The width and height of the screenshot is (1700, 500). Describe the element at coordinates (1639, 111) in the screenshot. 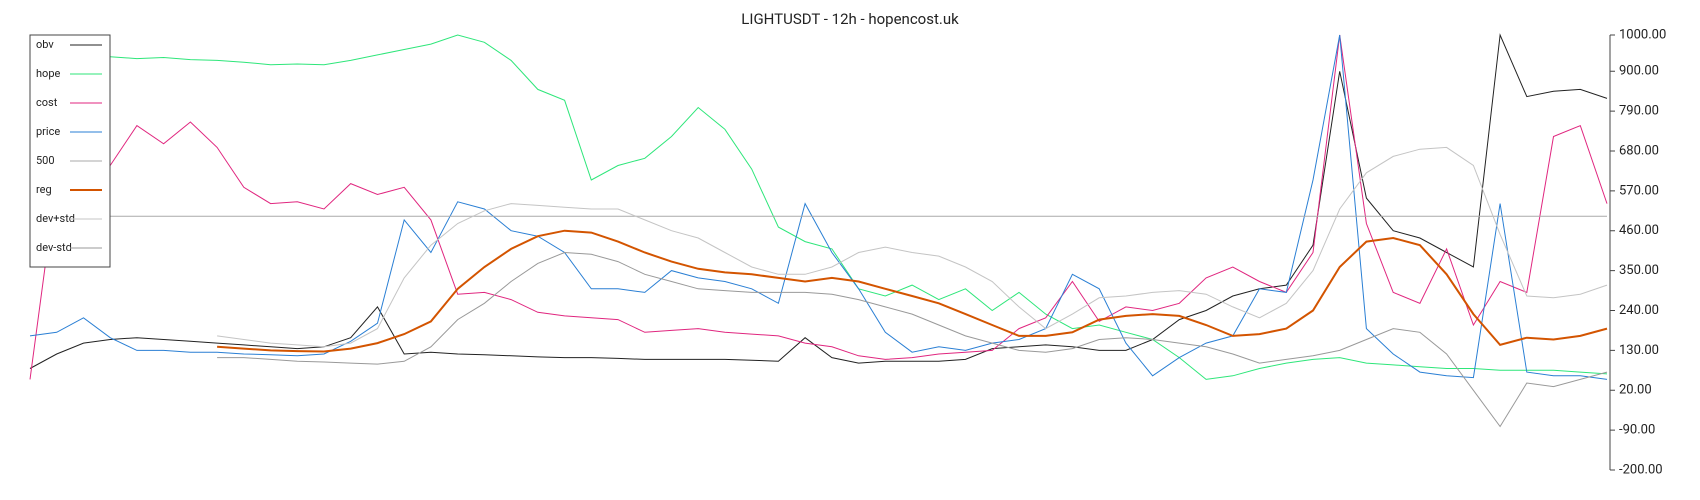

I see `y-tick-label: 790.00` at that location.